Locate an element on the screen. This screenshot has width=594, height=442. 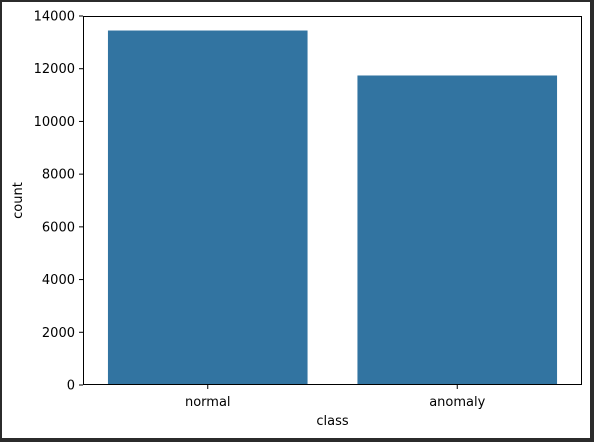
y-tick-label: 2000 is located at coordinates (58, 333).